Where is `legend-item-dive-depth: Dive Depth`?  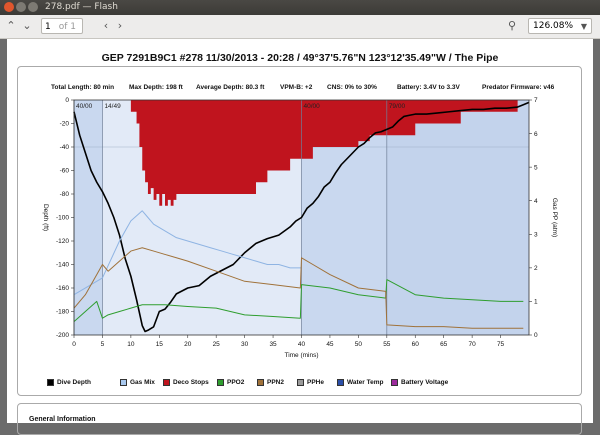 legend-item-dive-depth: Dive Depth is located at coordinates (69, 383).